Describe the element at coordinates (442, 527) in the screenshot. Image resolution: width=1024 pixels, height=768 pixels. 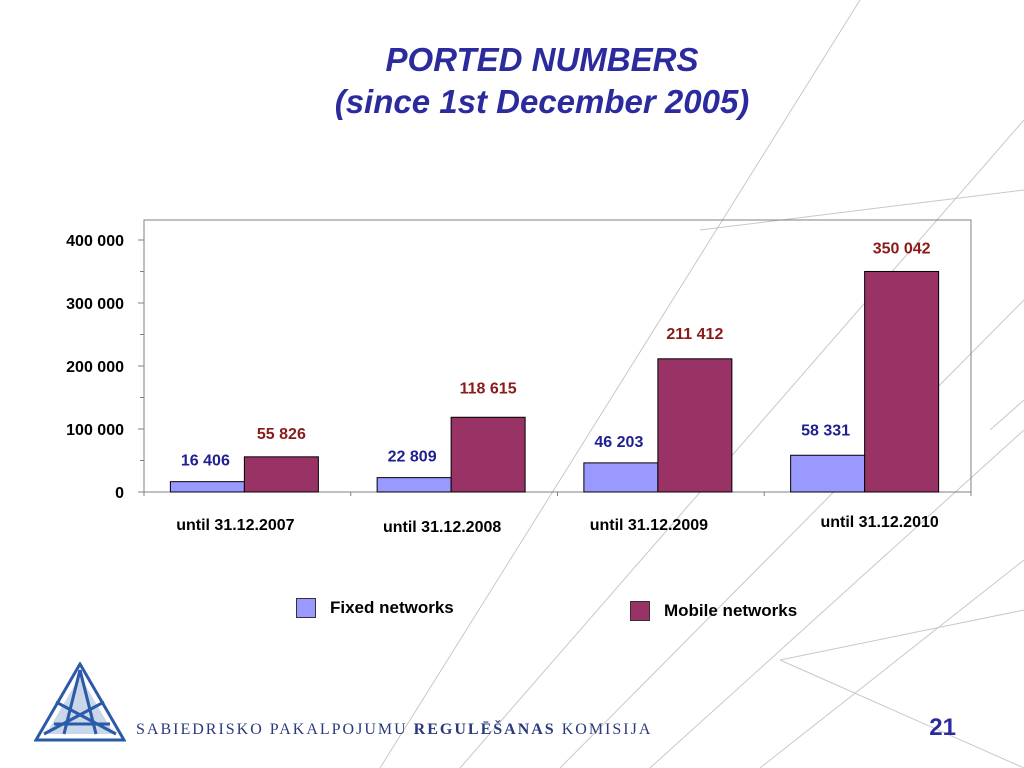
I see `category-label: until 31.12.2008` at that location.